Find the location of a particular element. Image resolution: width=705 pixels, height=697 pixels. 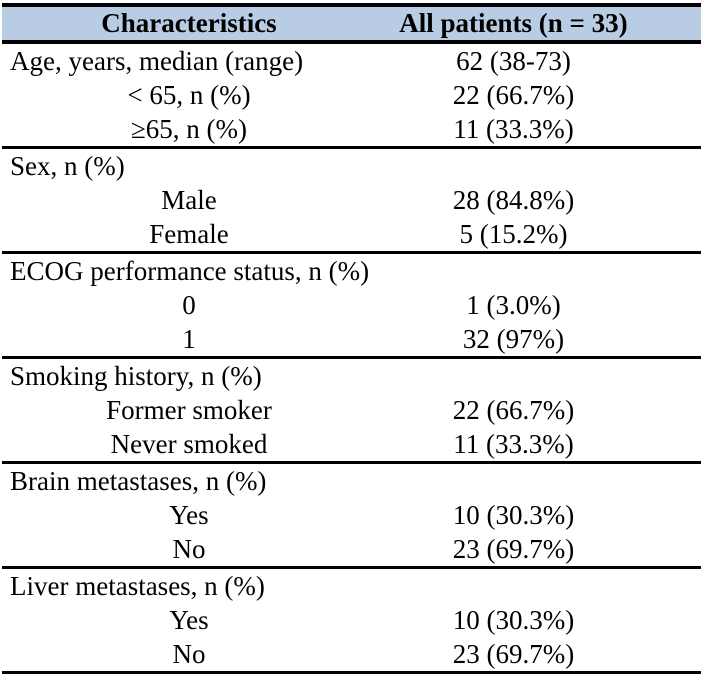

column-header-characteristics: Characteristics is located at coordinates (189, 23).